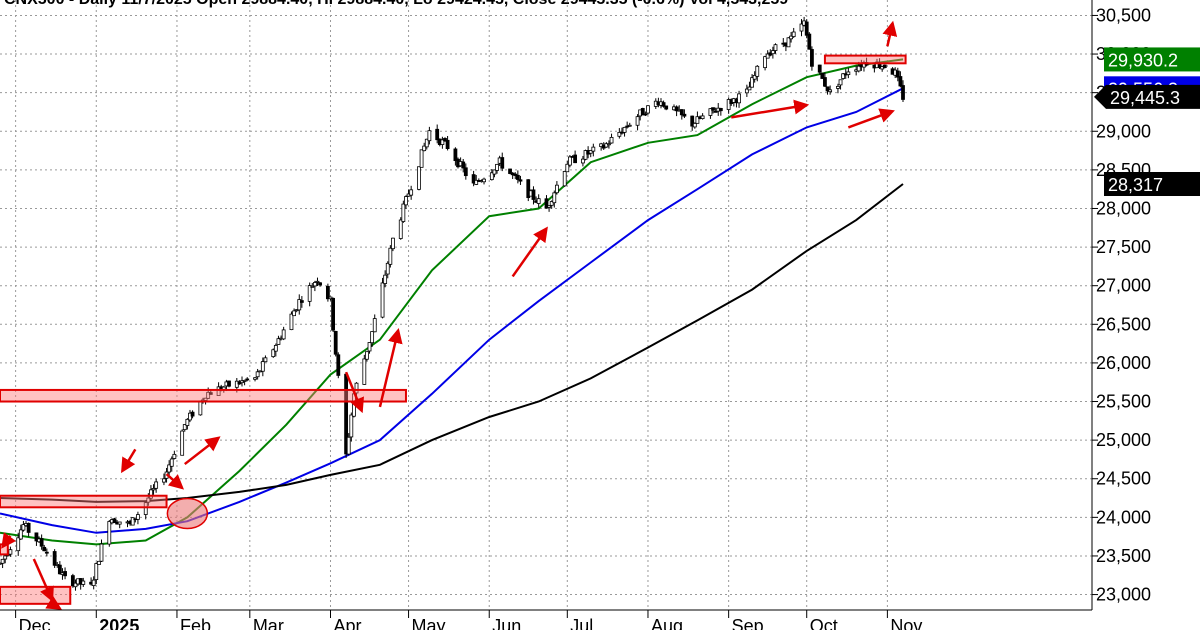 This screenshot has width=1200, height=630. Describe the element at coordinates (1135, 185) in the screenshot. I see `value-tag-label: 28,317` at that location.